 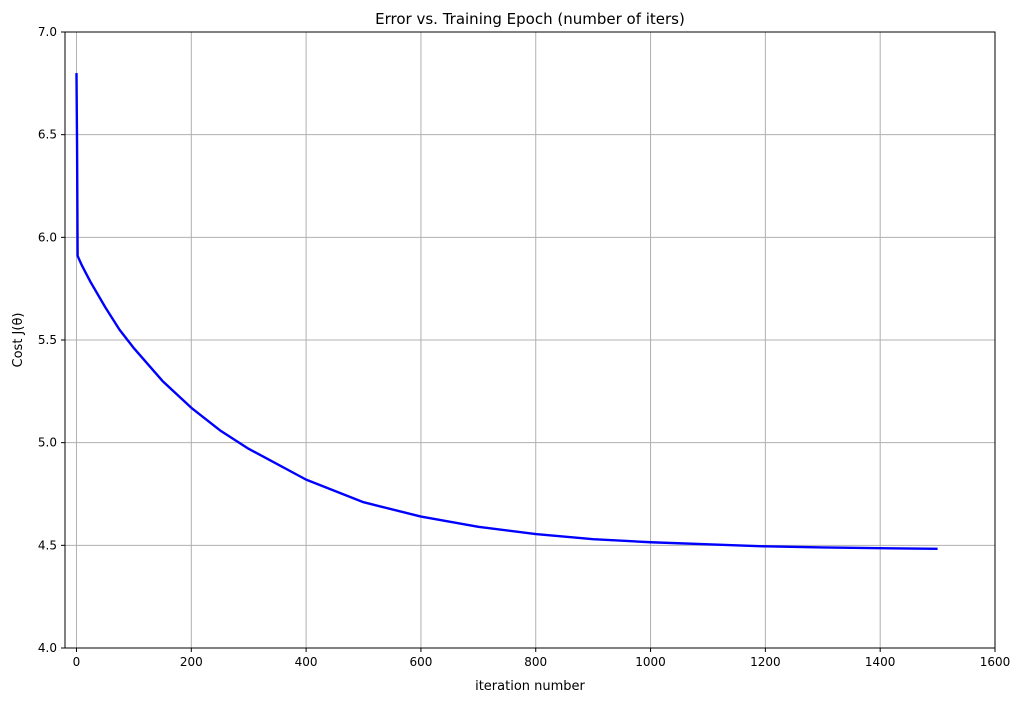 What do you see at coordinates (880, 662) in the screenshot?
I see `x-tick-label: 1400` at bounding box center [880, 662].